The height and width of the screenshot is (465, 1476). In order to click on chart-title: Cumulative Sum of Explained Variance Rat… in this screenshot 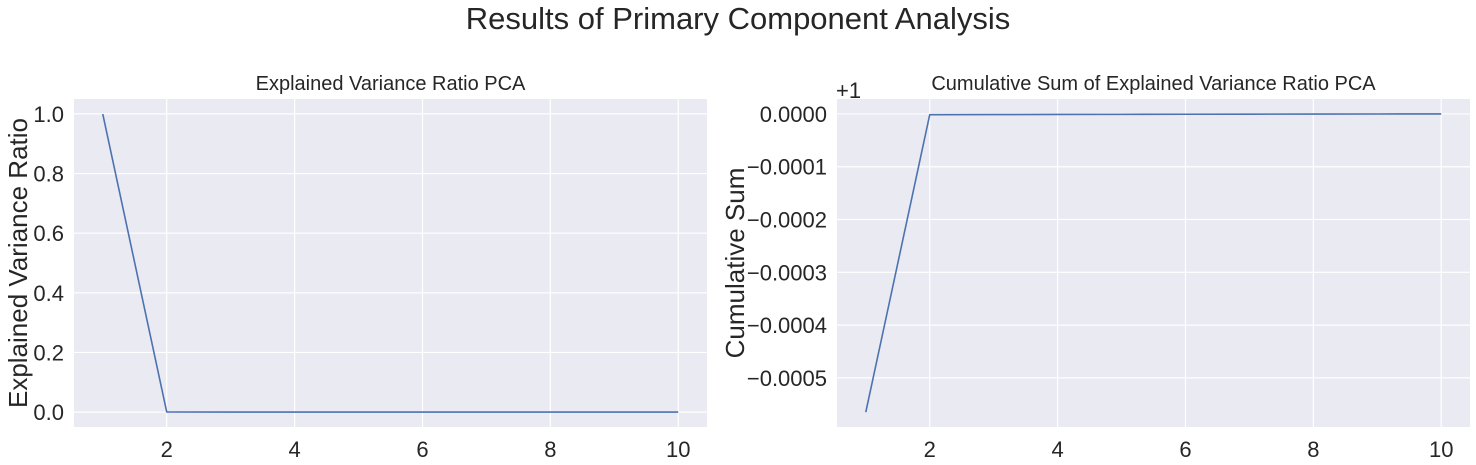, I will do `click(1153, 84)`.